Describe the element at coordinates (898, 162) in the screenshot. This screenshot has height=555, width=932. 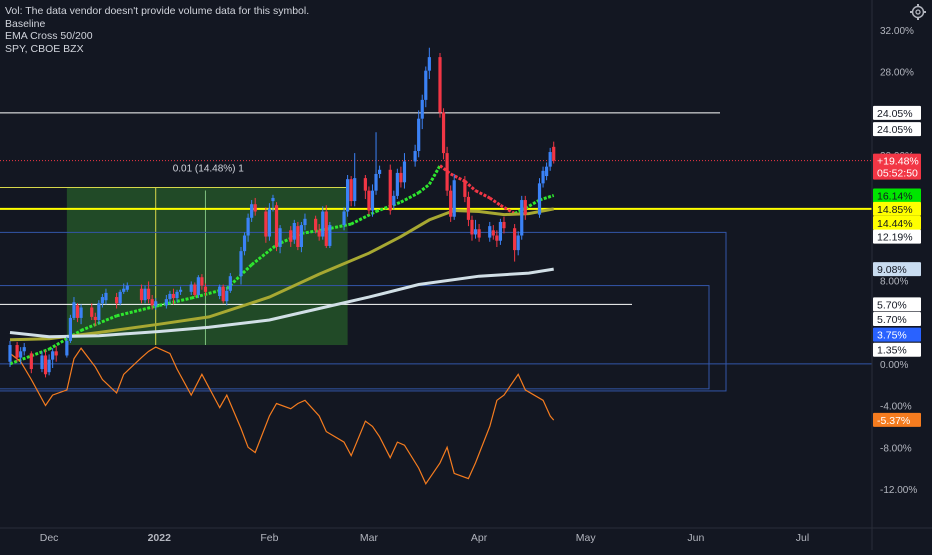
I see `price-label-text: +19.48%` at that location.